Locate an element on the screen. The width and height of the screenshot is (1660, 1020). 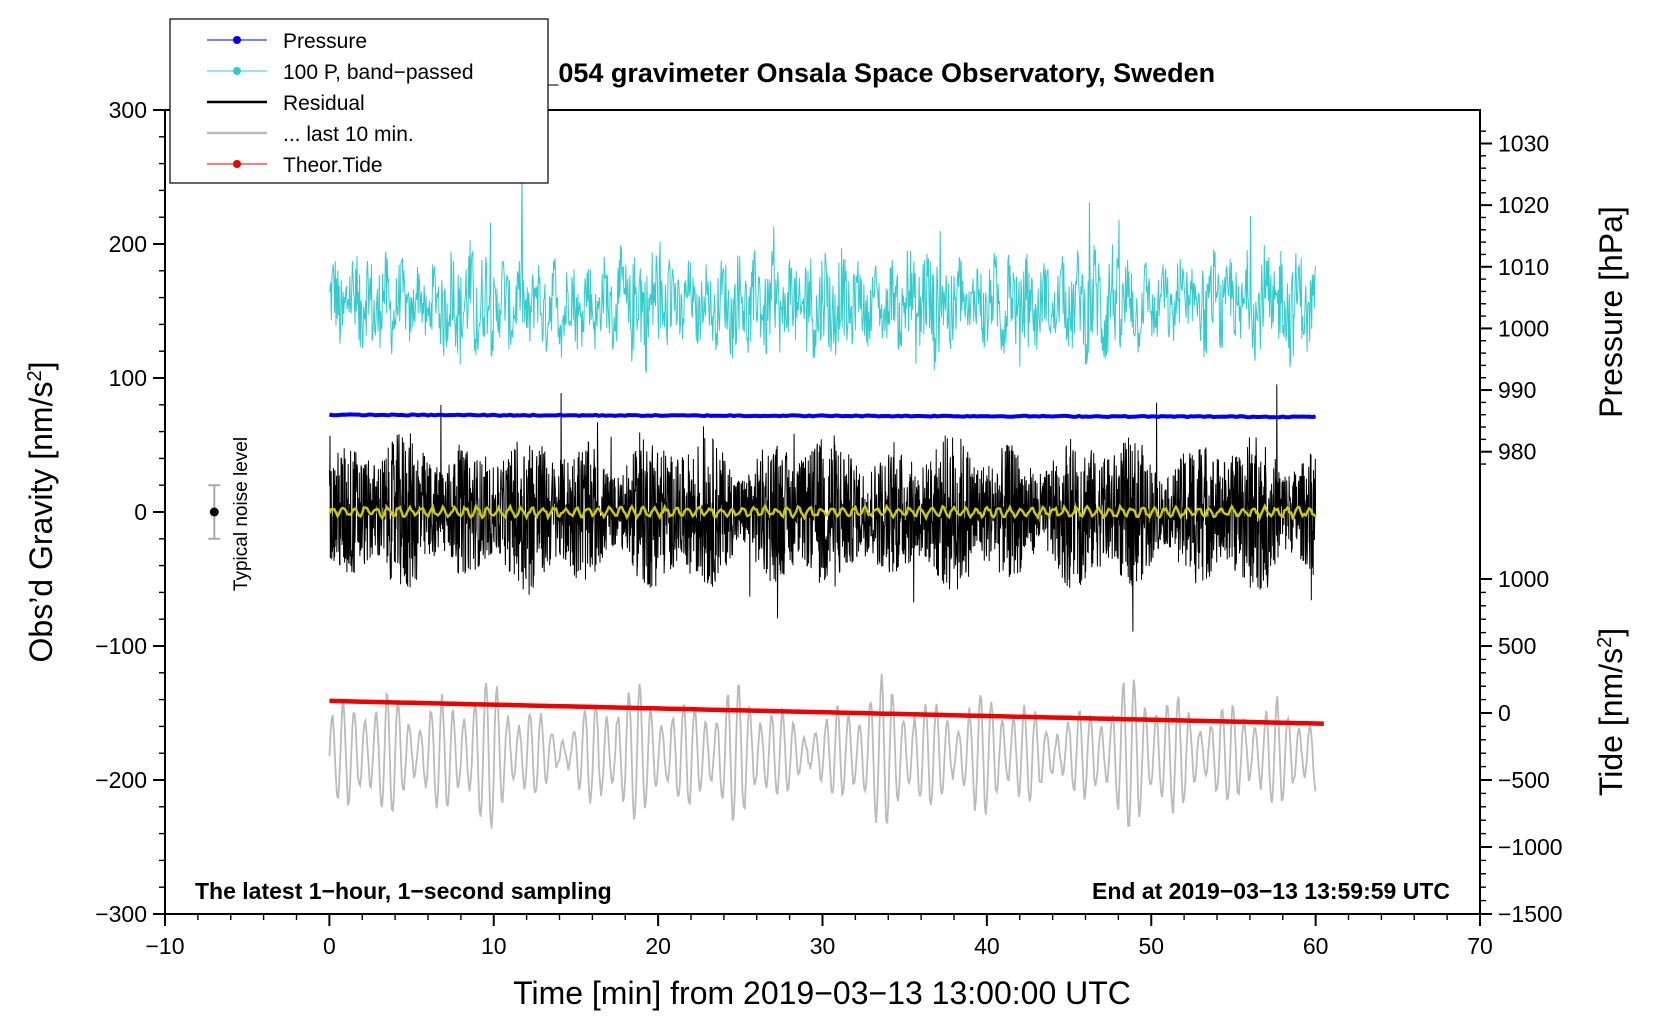
legend-label: Residual is located at coordinates (324, 103).